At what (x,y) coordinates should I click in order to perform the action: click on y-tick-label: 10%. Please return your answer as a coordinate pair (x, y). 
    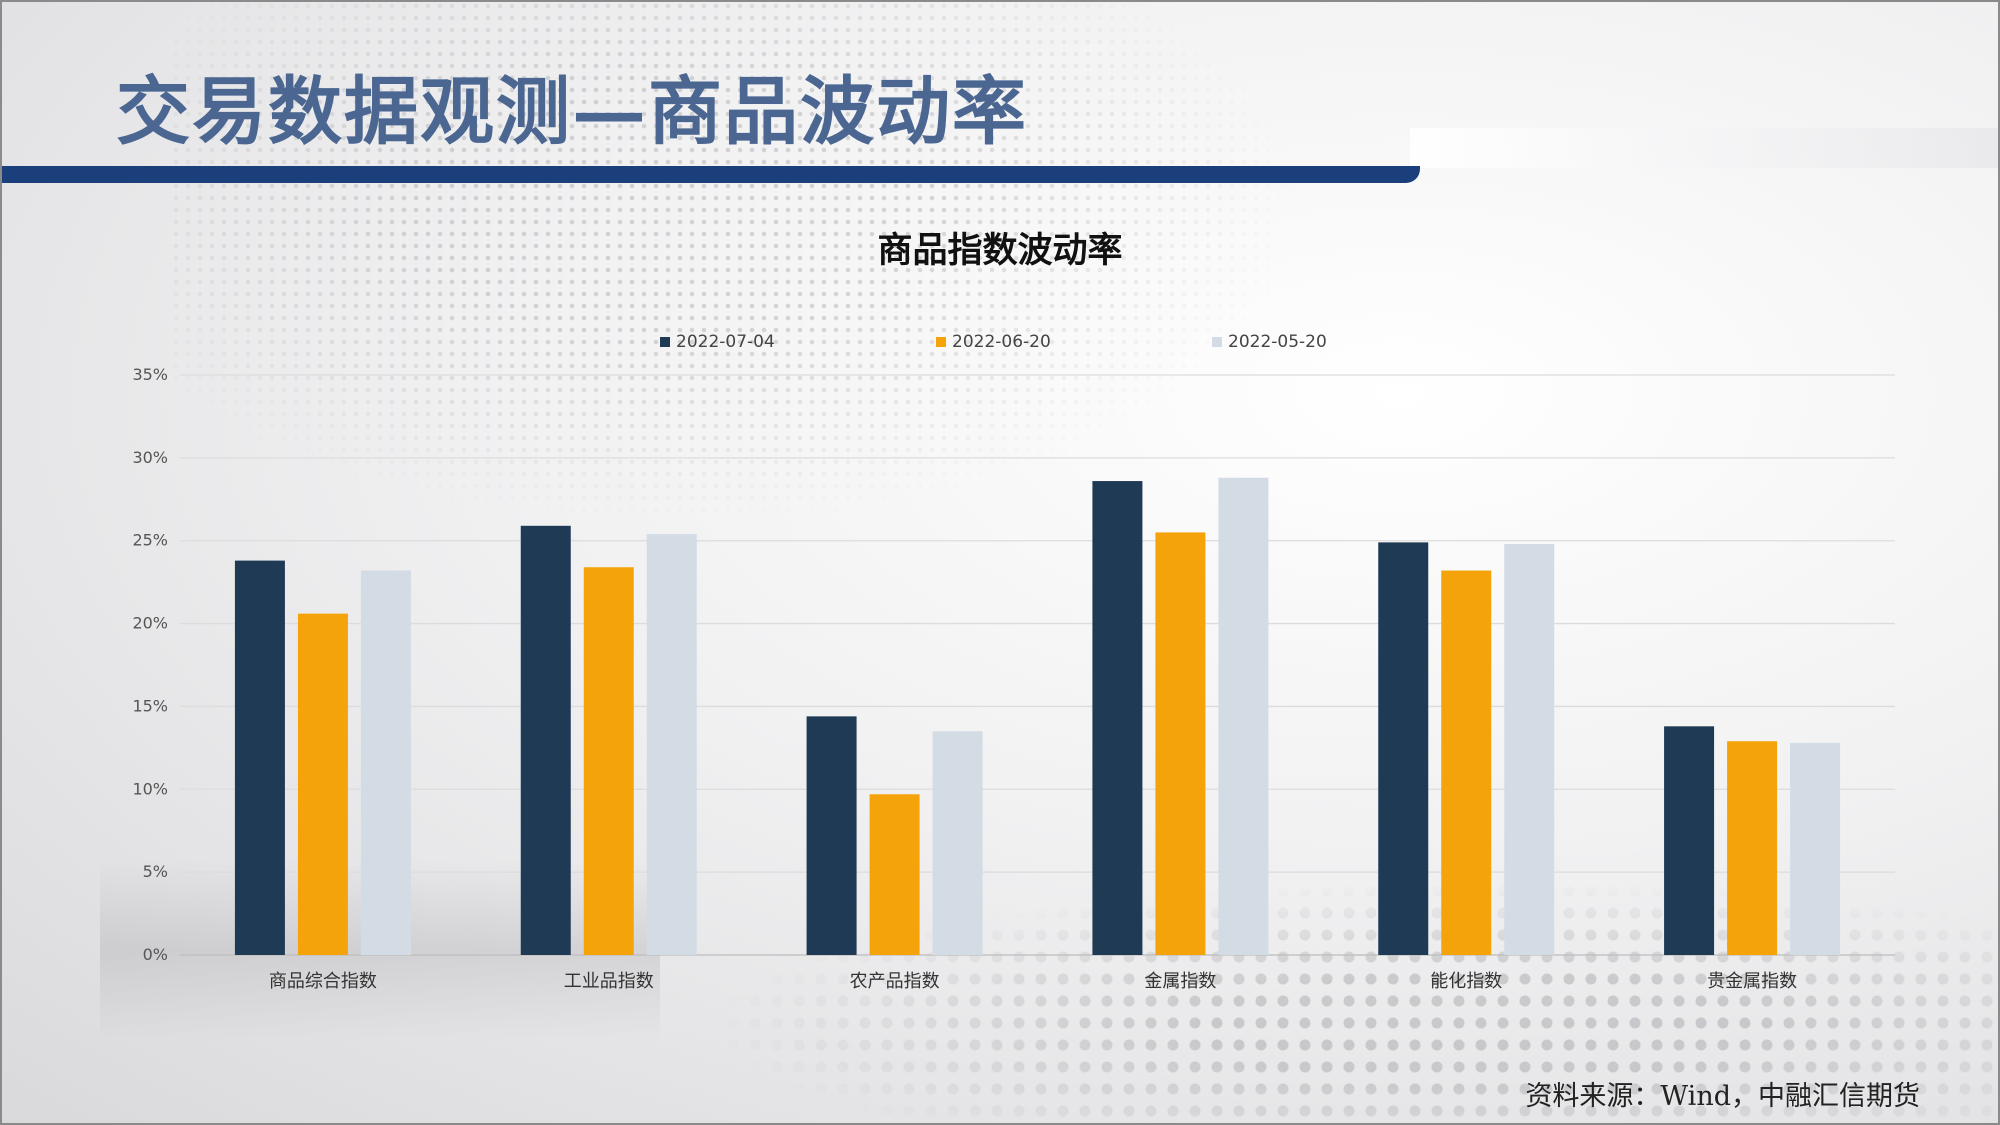
    Looking at the image, I should click on (150, 788).